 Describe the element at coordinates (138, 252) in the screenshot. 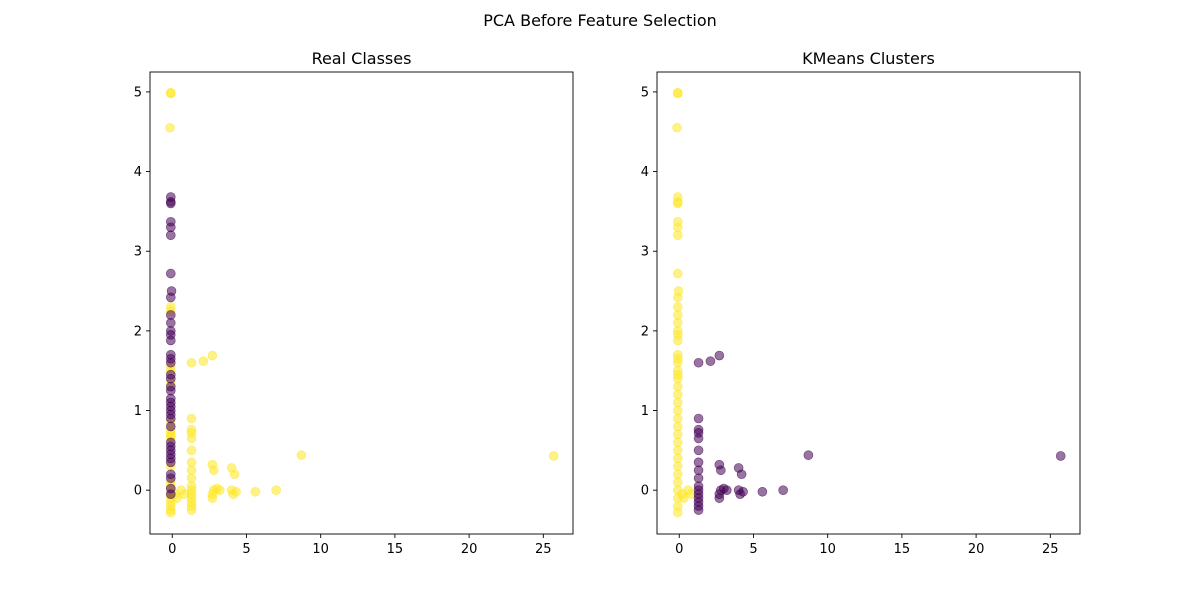

I see `y-tick-label: 3` at that location.